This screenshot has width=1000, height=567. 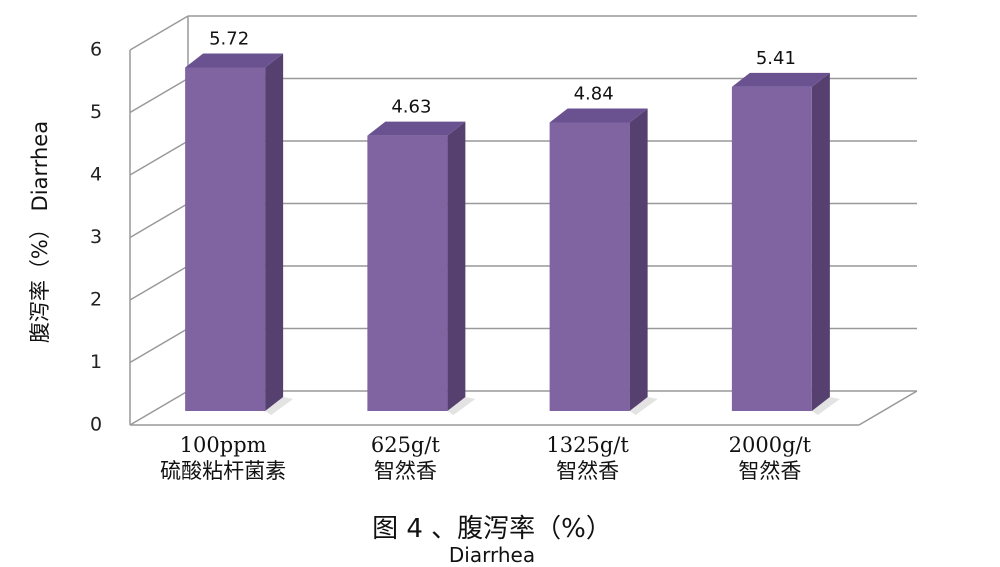 I want to click on y-ticks: 0 1 2 3 4 5 6, so click(x=96, y=237).